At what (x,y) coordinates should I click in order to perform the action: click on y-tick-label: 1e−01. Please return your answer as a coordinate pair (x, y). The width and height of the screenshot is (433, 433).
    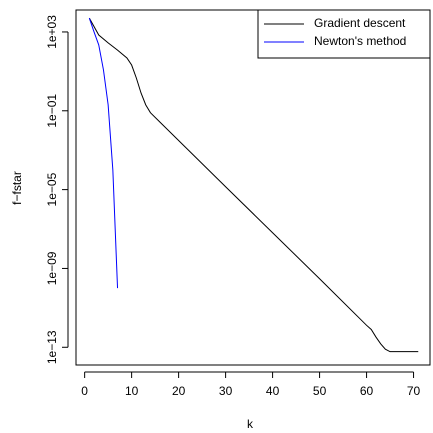
    Looking at the image, I should click on (52, 111).